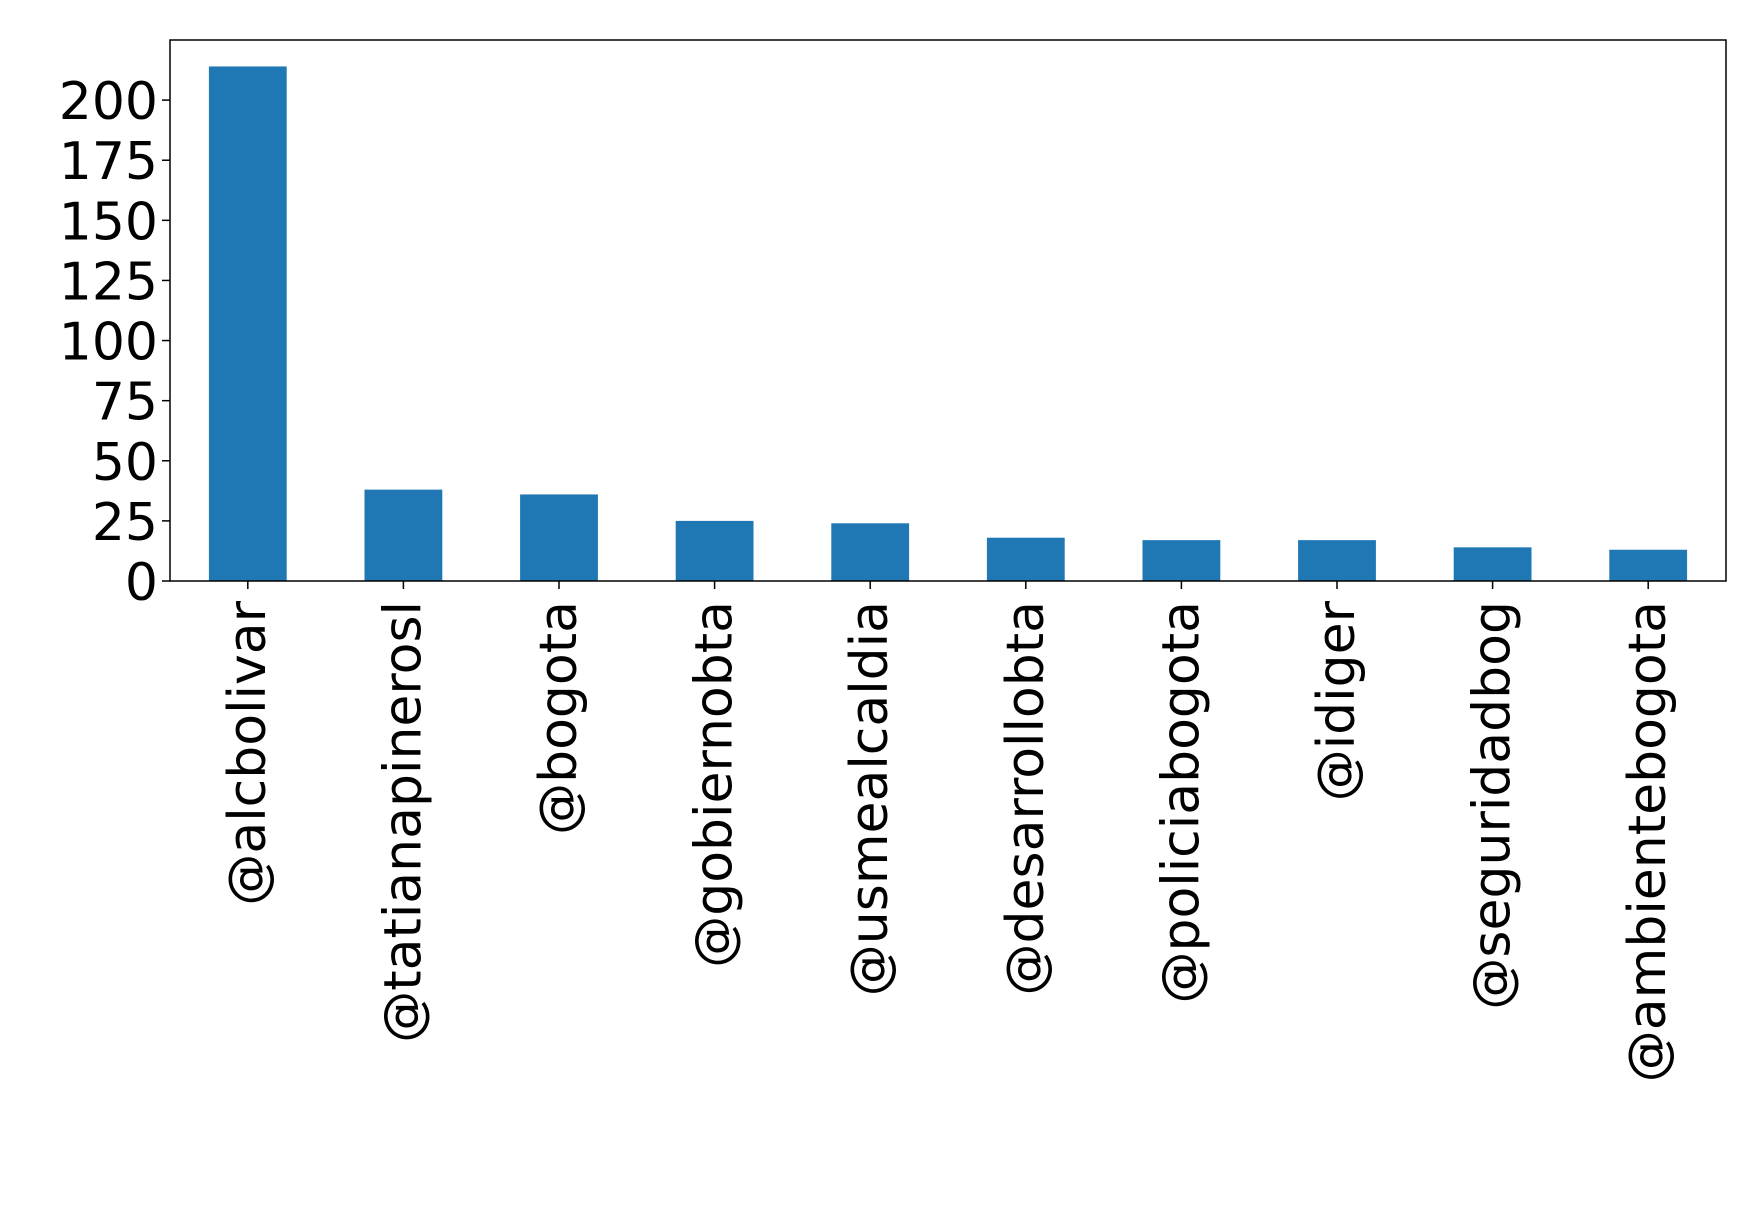 This screenshot has width=1758, height=1211. Describe the element at coordinates (1026, 798) in the screenshot. I see `x-tick-label: @desarrollobta` at that location.